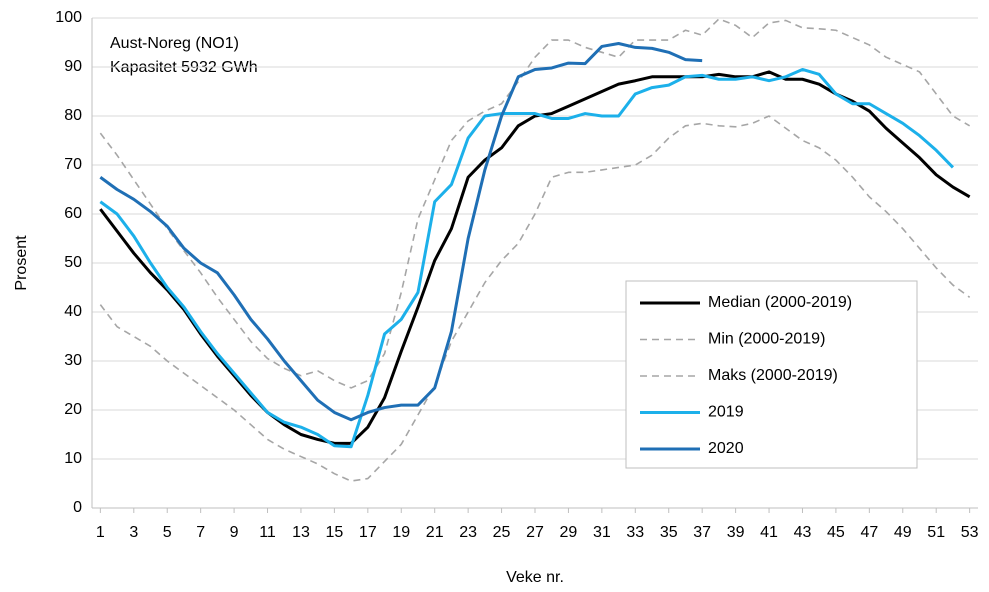 This screenshot has height=592, width=989. What do you see at coordinates (73, 262) in the screenshot?
I see `y-tick-label: 50` at bounding box center [73, 262].